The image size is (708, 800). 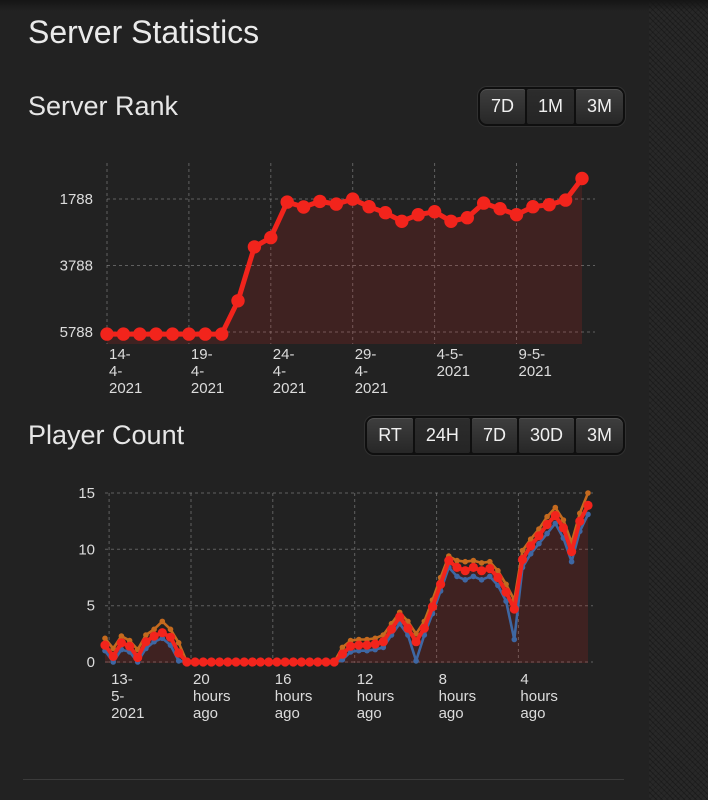 I want to click on range-button-rt: RT, so click(x=390, y=435).